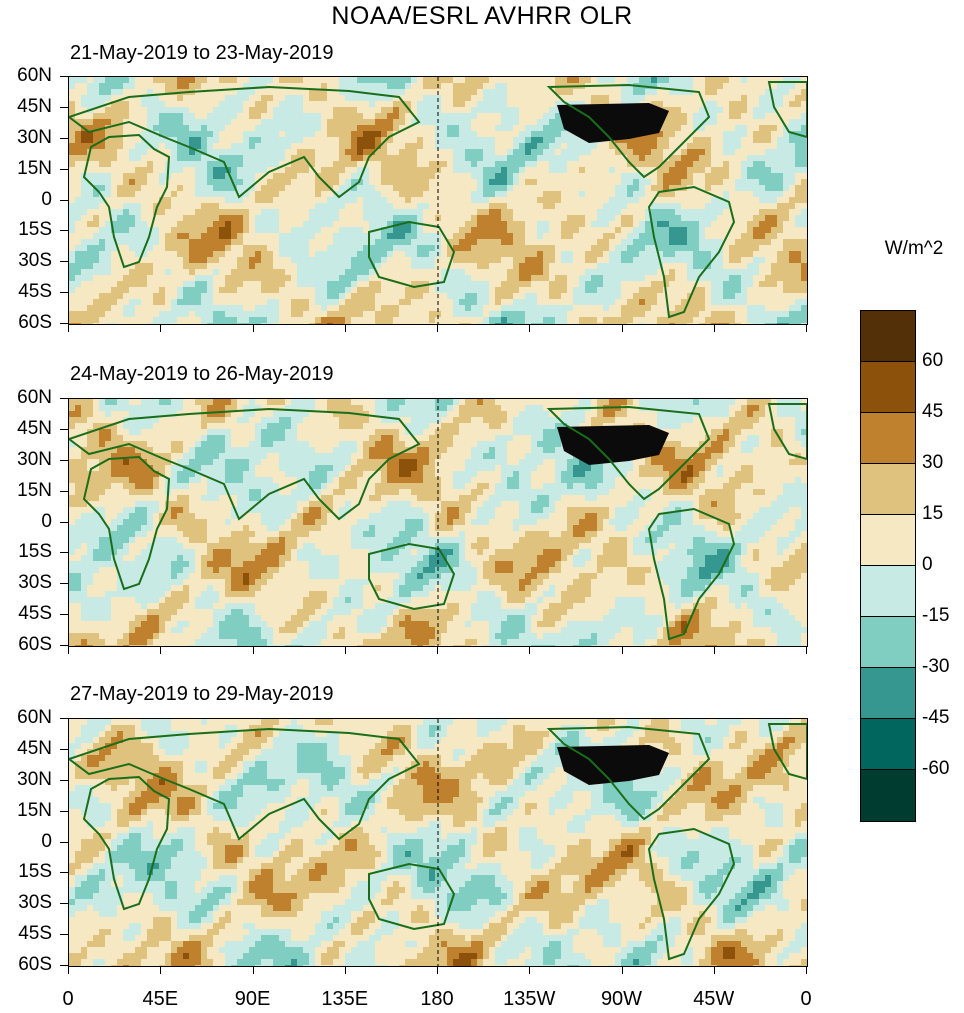  Describe the element at coordinates (202, 694) in the screenshot. I see `panel-3-title: 27-May-2019 to 29-May-2019` at that location.